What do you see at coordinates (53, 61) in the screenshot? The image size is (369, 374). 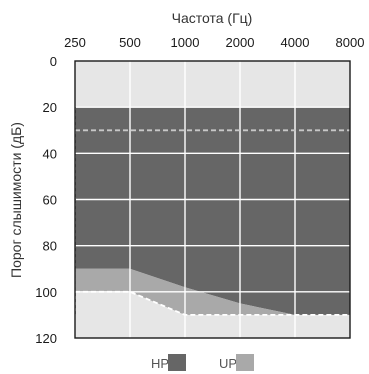 I see `y-tick-label-0: 0` at bounding box center [53, 61].